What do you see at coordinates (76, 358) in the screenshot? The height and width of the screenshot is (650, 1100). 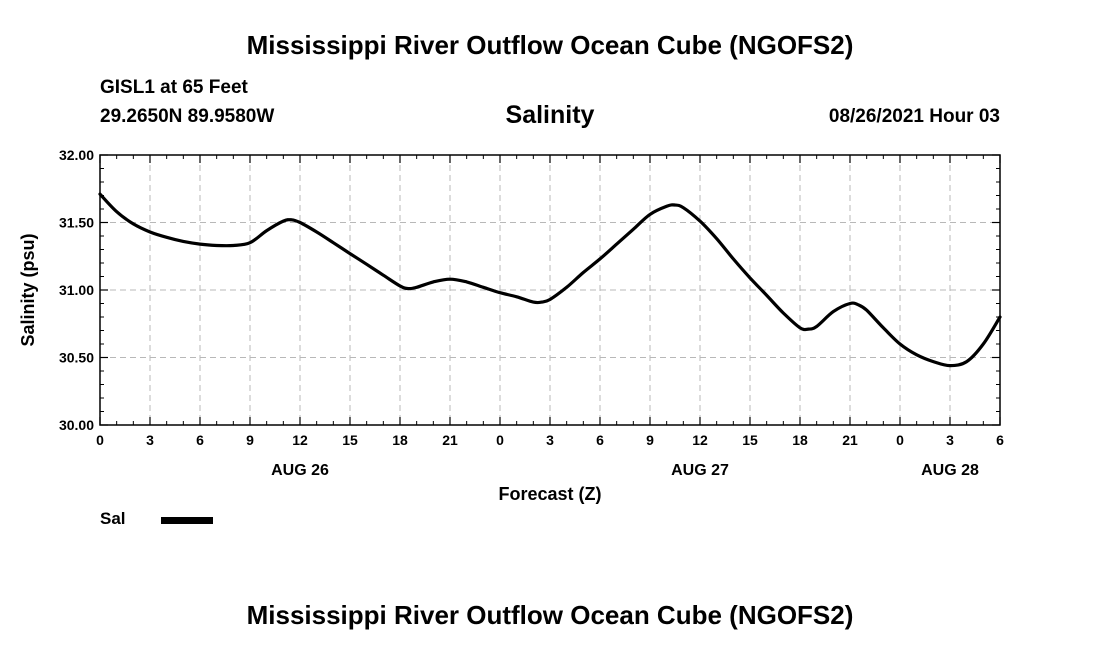 I see `y-tick-label: 30.50` at bounding box center [76, 358].